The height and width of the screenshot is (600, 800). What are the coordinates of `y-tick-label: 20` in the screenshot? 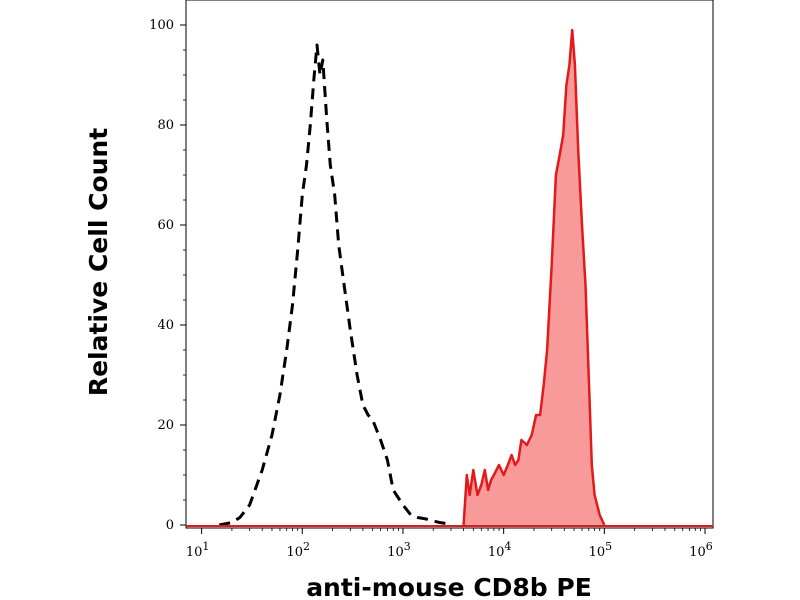 It's located at (165, 425).